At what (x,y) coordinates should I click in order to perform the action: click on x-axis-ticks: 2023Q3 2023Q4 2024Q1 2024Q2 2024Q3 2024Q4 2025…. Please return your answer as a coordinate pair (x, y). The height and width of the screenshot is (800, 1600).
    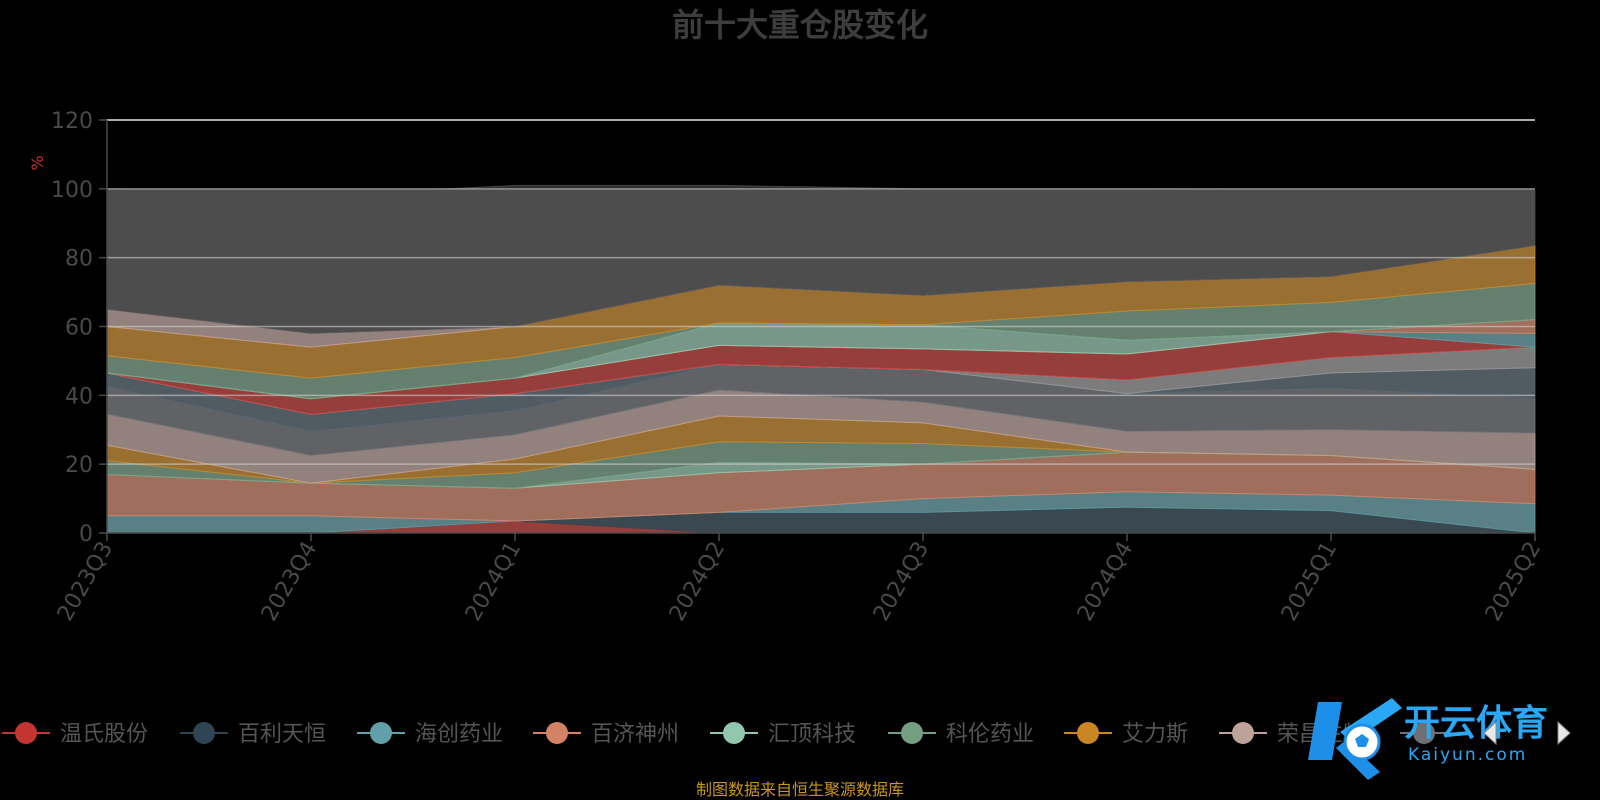
    Looking at the image, I should click on (799, 579).